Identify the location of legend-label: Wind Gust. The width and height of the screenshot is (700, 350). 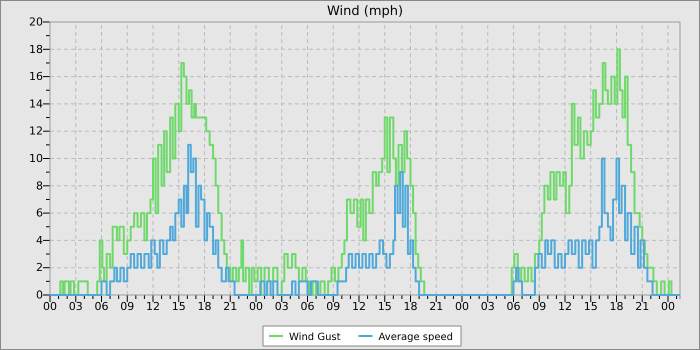
(315, 337).